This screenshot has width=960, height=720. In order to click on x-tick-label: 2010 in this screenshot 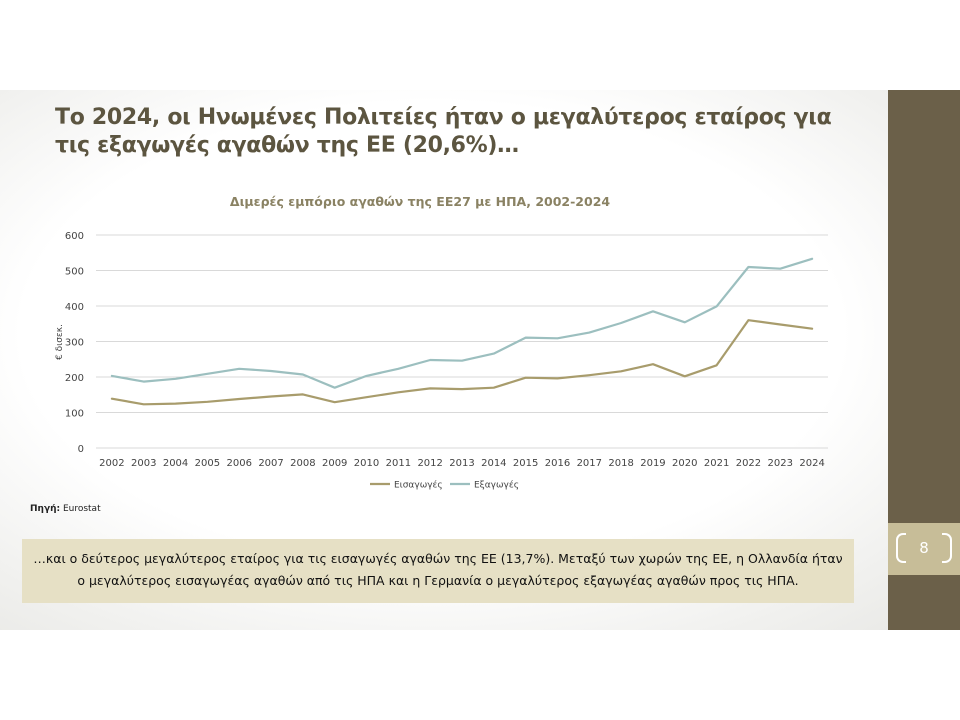, I will do `click(366, 463)`.